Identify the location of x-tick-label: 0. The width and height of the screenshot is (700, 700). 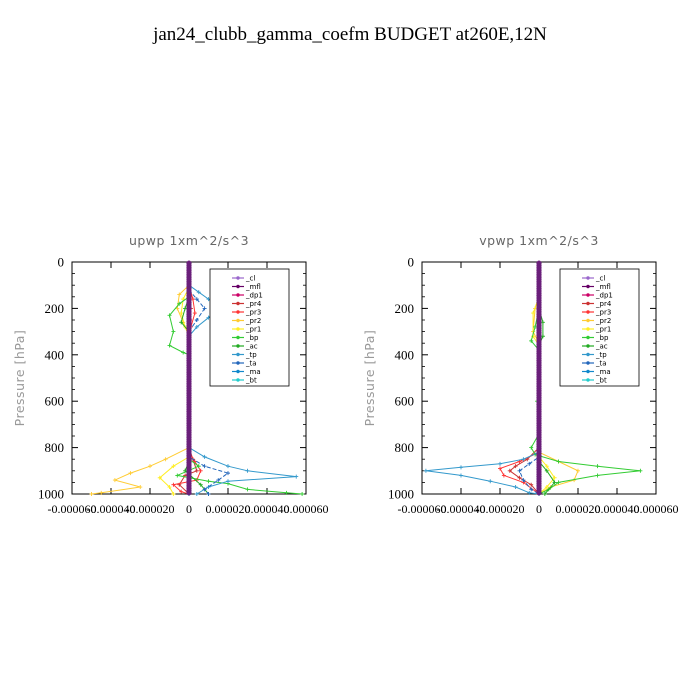
(189, 509).